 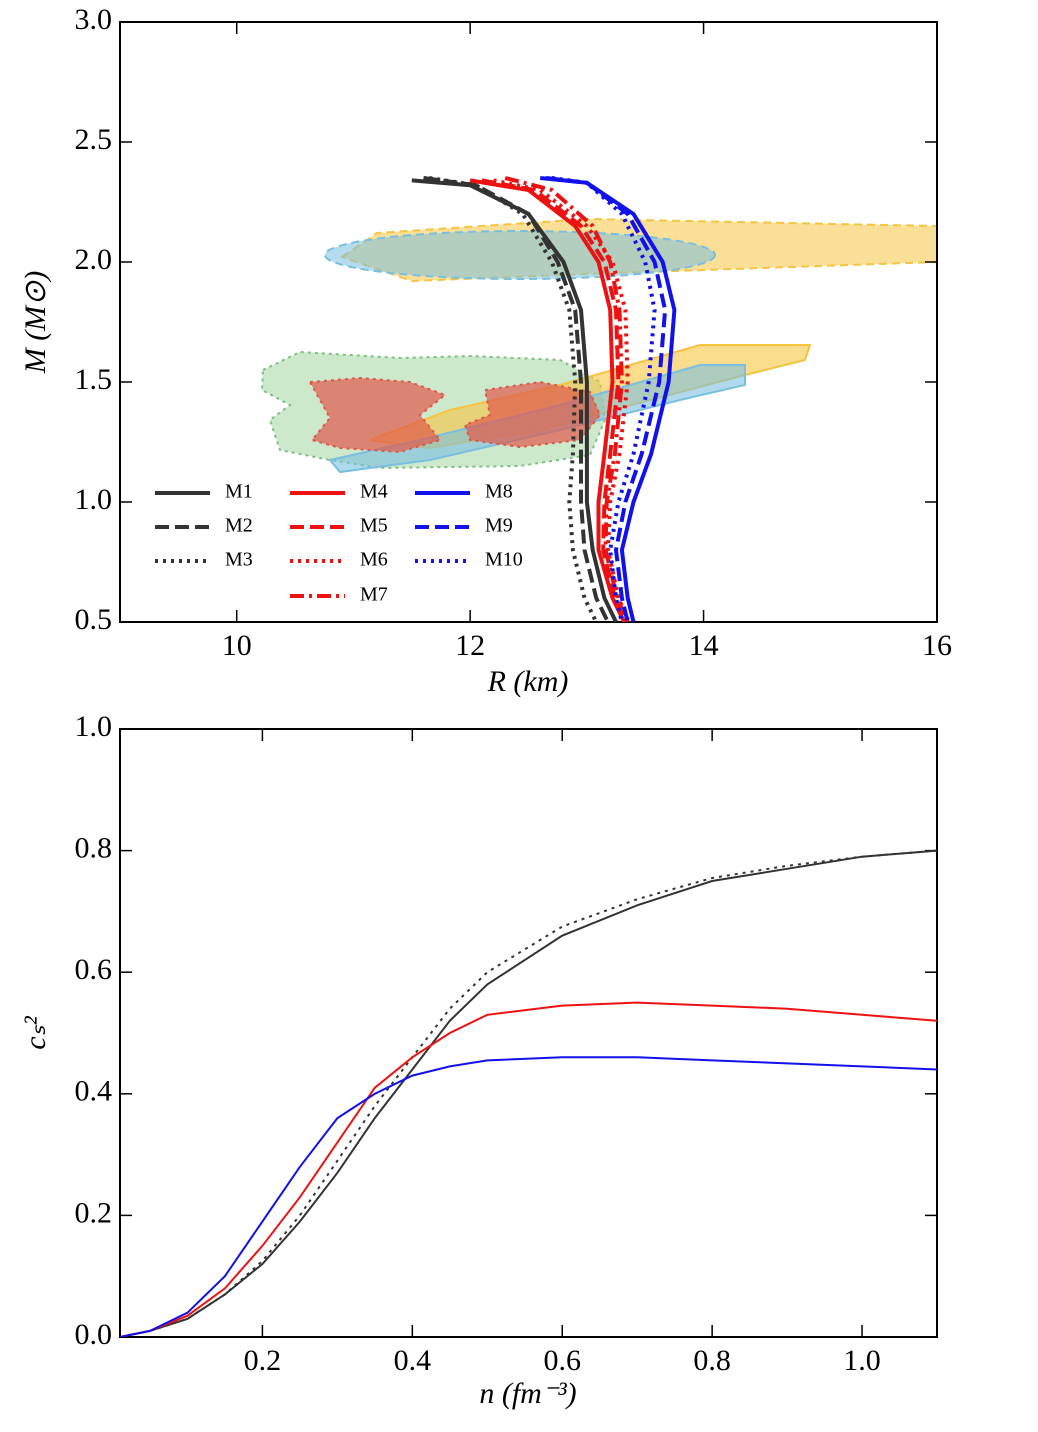 I want to click on legend-label: M4, so click(x=374, y=492).